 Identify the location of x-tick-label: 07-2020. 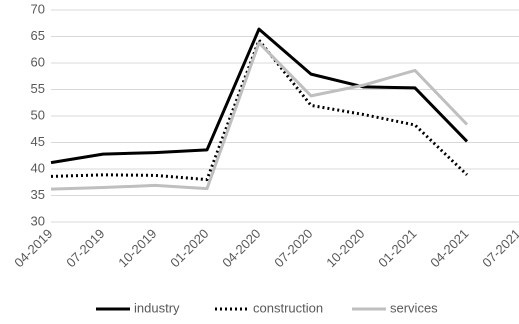
(293, 248).